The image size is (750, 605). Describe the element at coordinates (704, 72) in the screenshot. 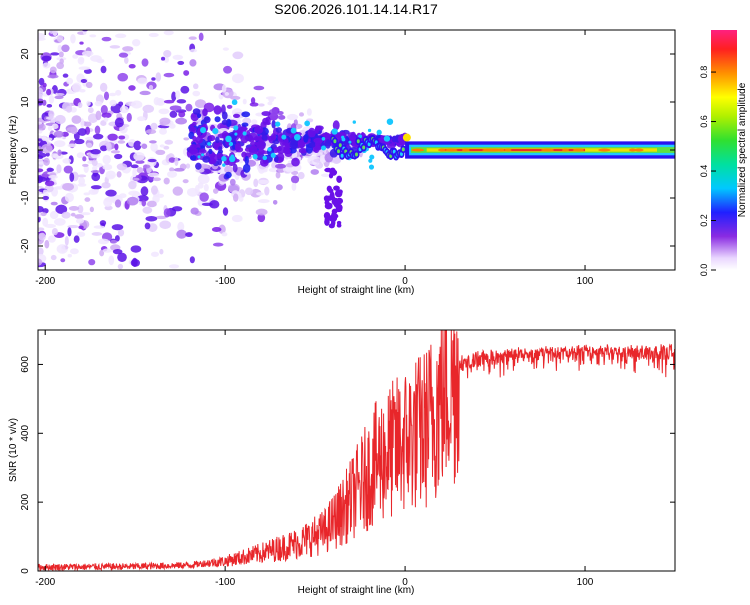

I see `colorbar-tick-label: 0.8` at that location.